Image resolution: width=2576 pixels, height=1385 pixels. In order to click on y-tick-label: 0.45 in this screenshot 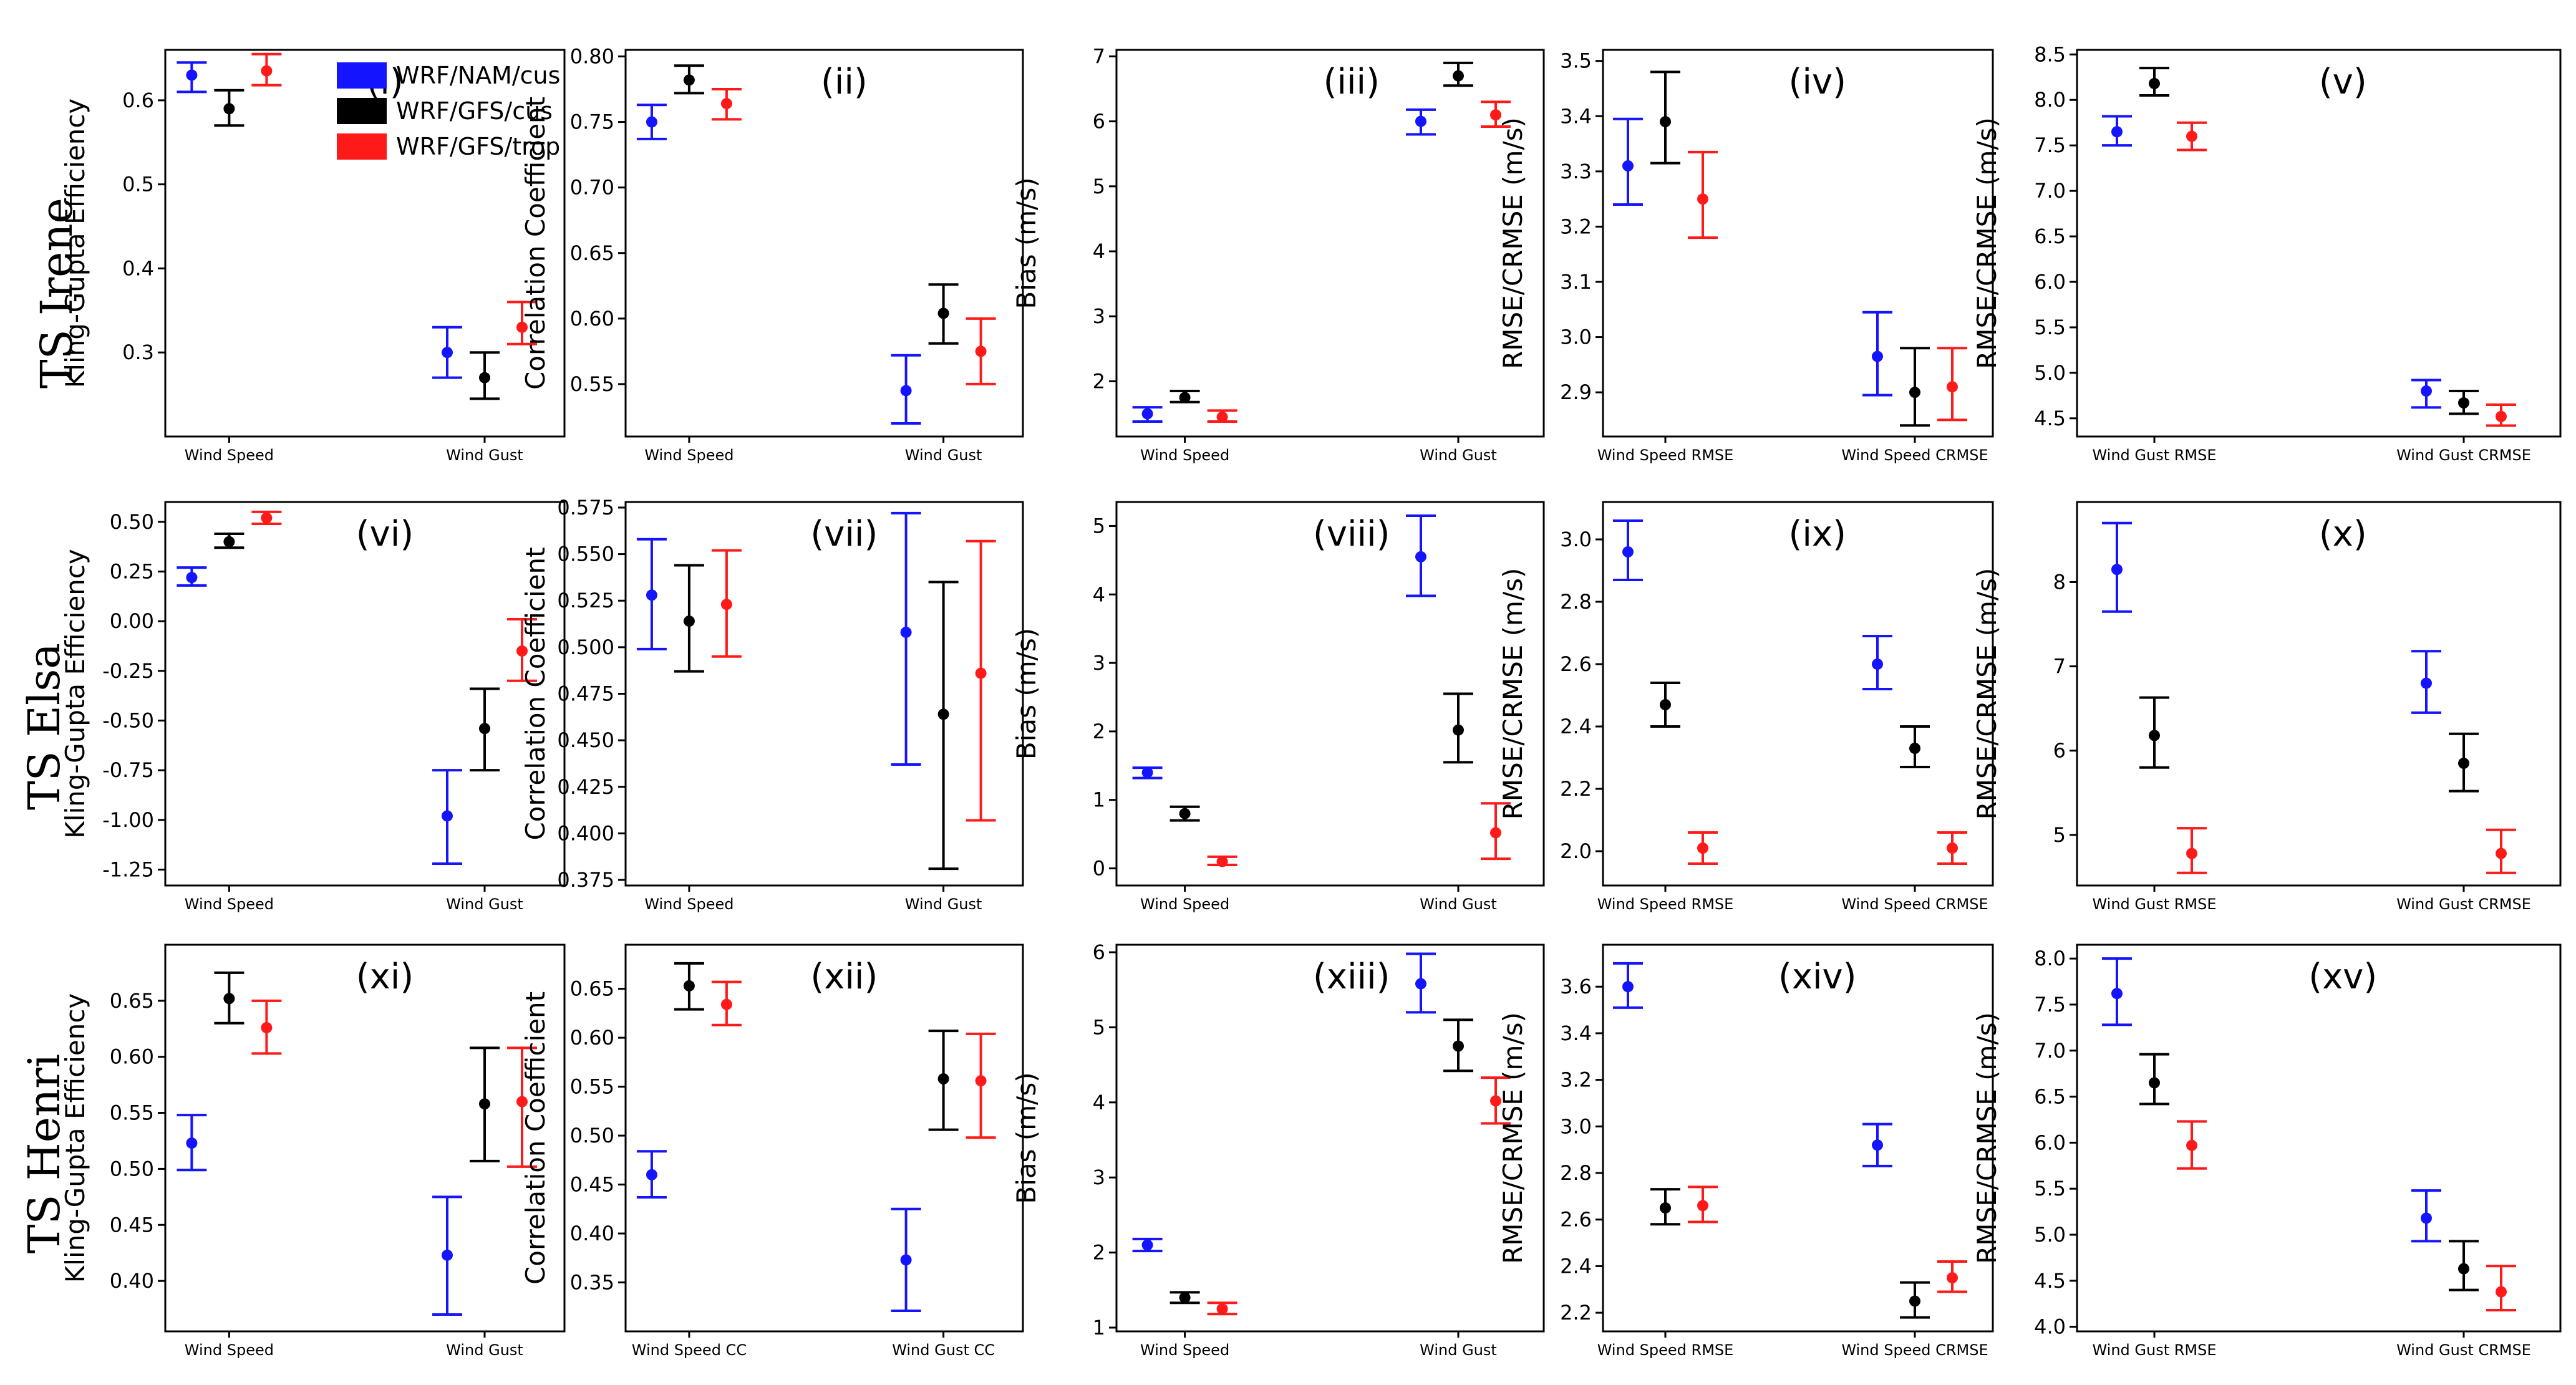, I will do `click(592, 1185)`.